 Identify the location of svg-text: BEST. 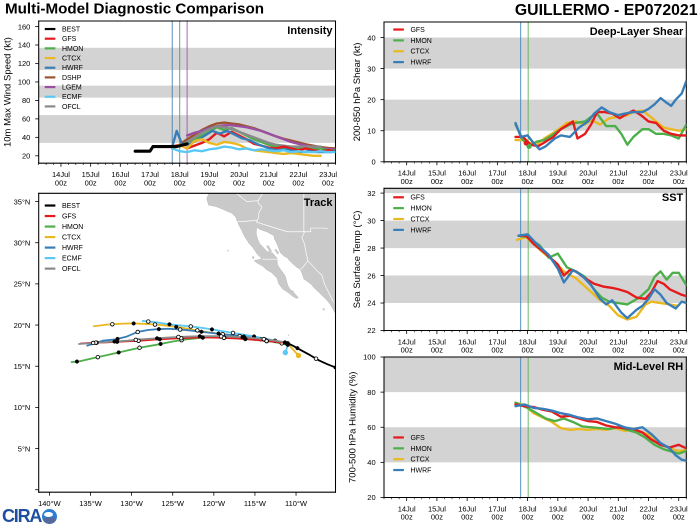
(71, 29).